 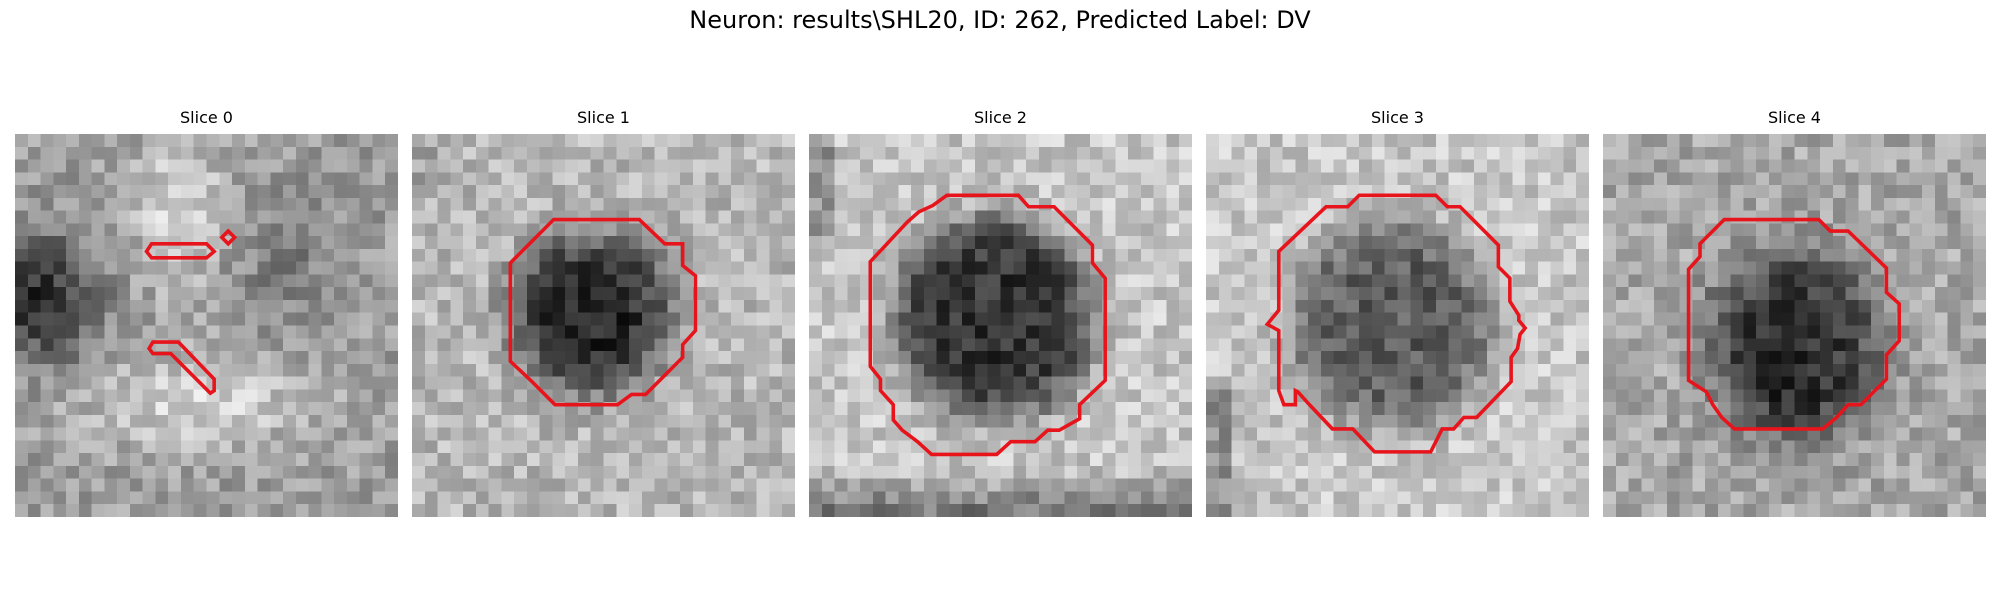 What do you see at coordinates (1794, 325) in the screenshot?
I see `slice-image` at bounding box center [1794, 325].